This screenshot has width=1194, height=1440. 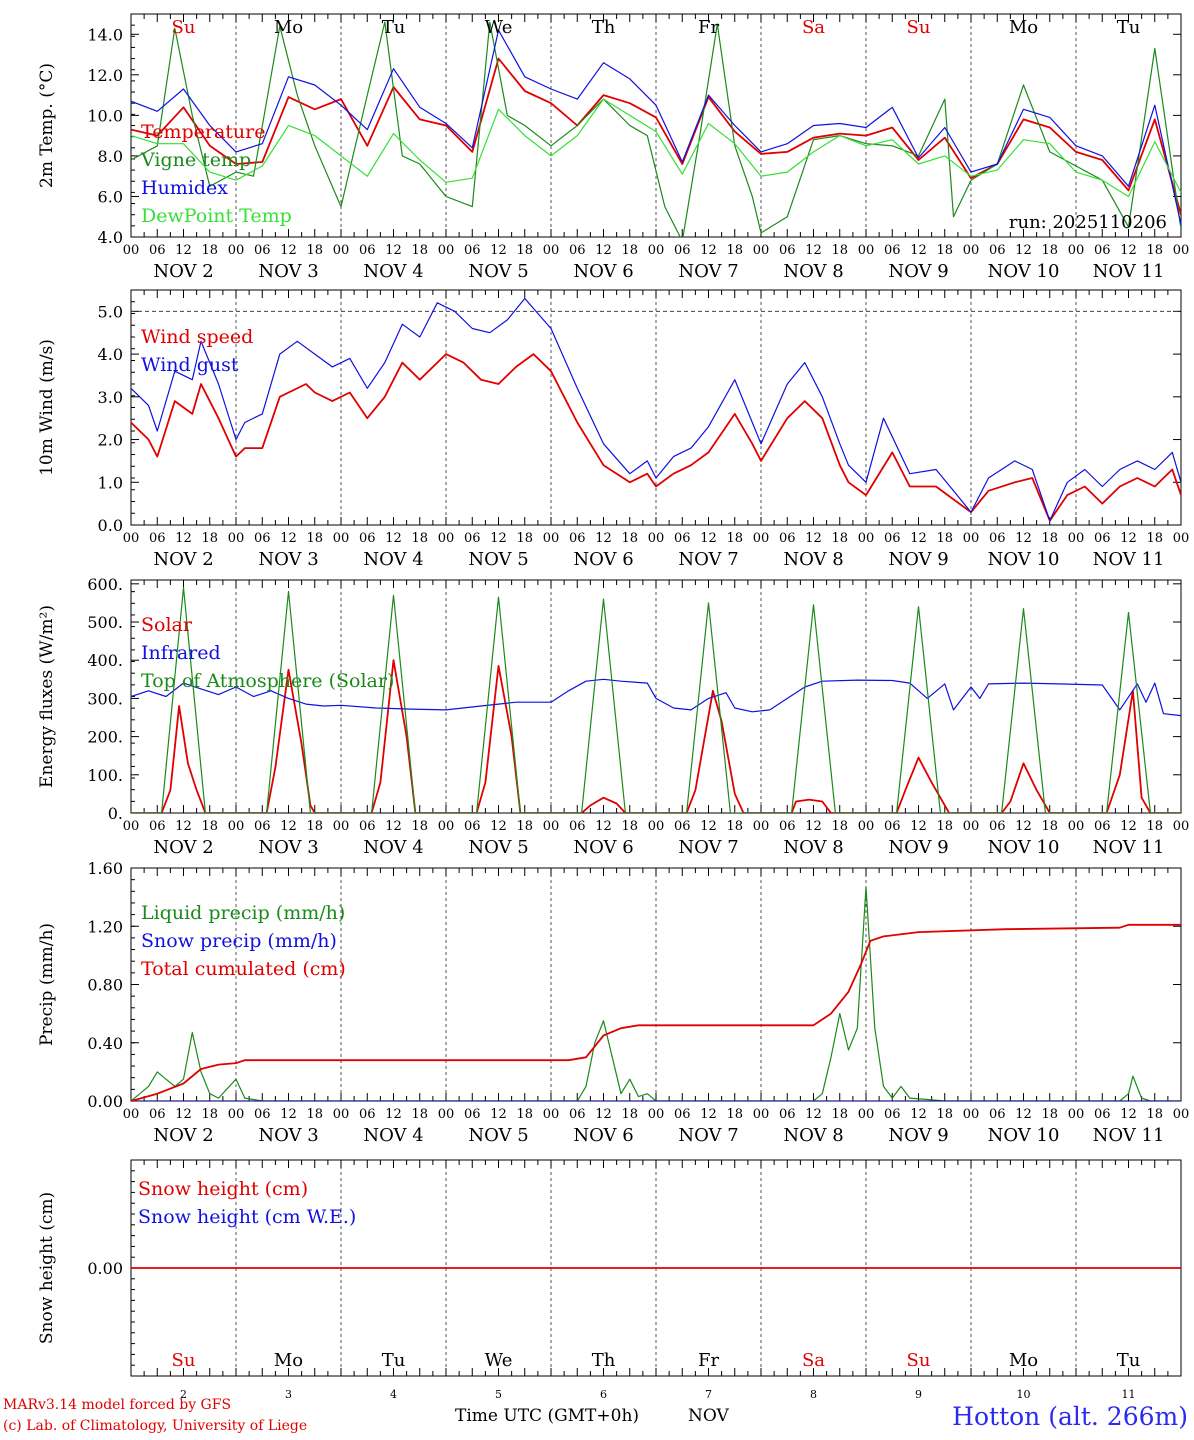 What do you see at coordinates (656, 697) in the screenshot?
I see `series-line-infrared` at bounding box center [656, 697].